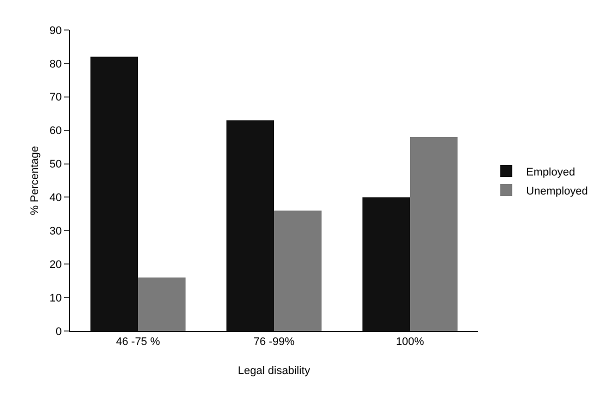  Describe the element at coordinates (56, 131) in the screenshot. I see `y-tick-label: 60` at that location.